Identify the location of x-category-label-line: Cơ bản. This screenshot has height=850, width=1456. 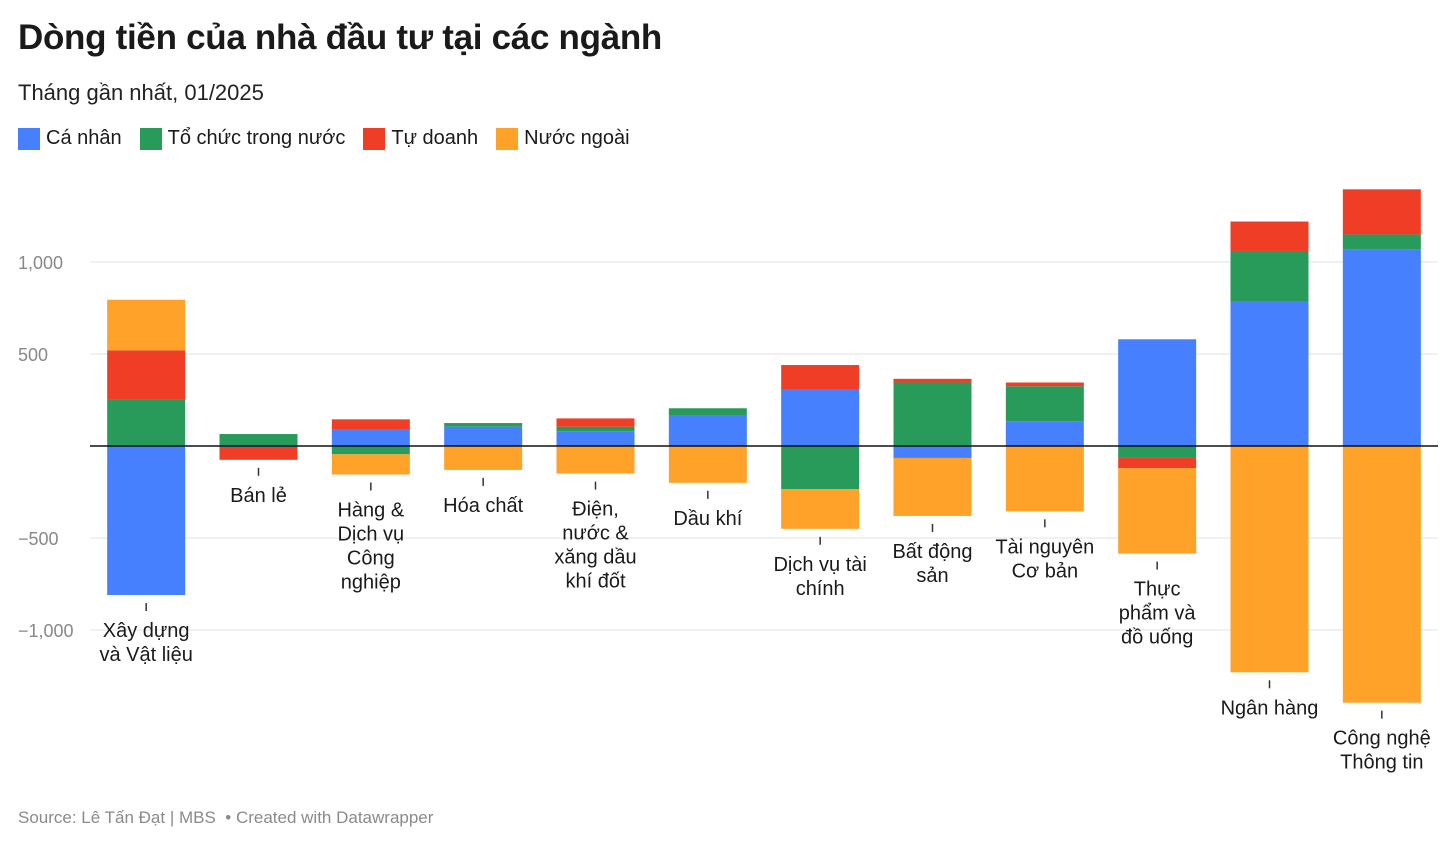
(1045, 571).